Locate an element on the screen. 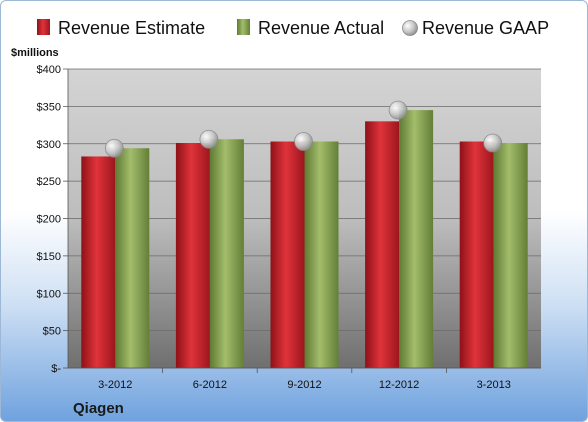 The width and height of the screenshot is (588, 422). y-axis: $- $50 $100 $150 $200 $250 $300 $350 $400 is located at coordinates (53, 219).